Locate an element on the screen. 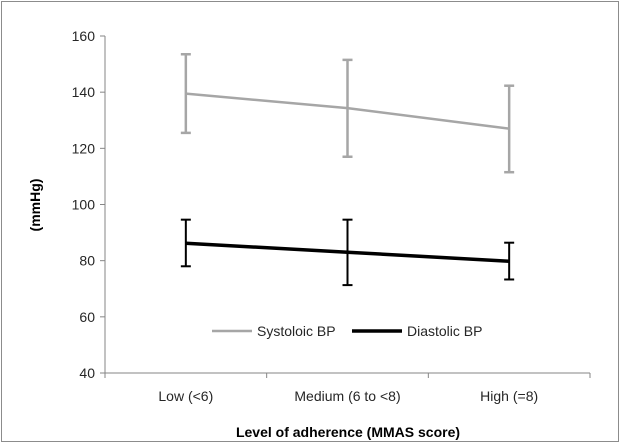 The image size is (622, 445). legend-label: Diastolic BP is located at coordinates (444, 331).